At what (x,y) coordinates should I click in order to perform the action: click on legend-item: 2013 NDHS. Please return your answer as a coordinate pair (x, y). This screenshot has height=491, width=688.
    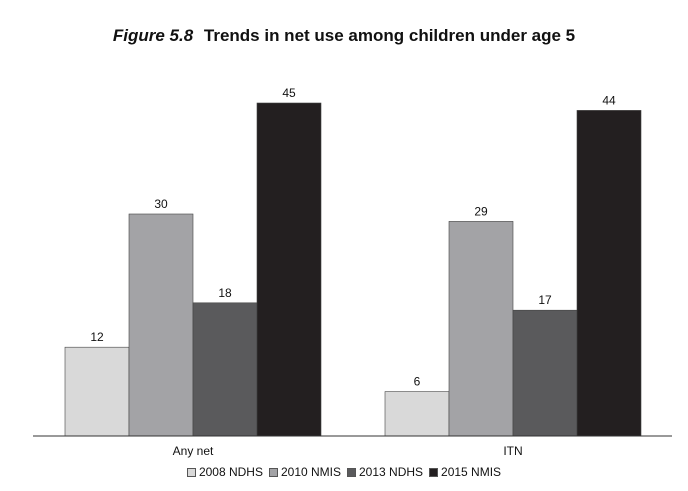
    Looking at the image, I should click on (385, 472).